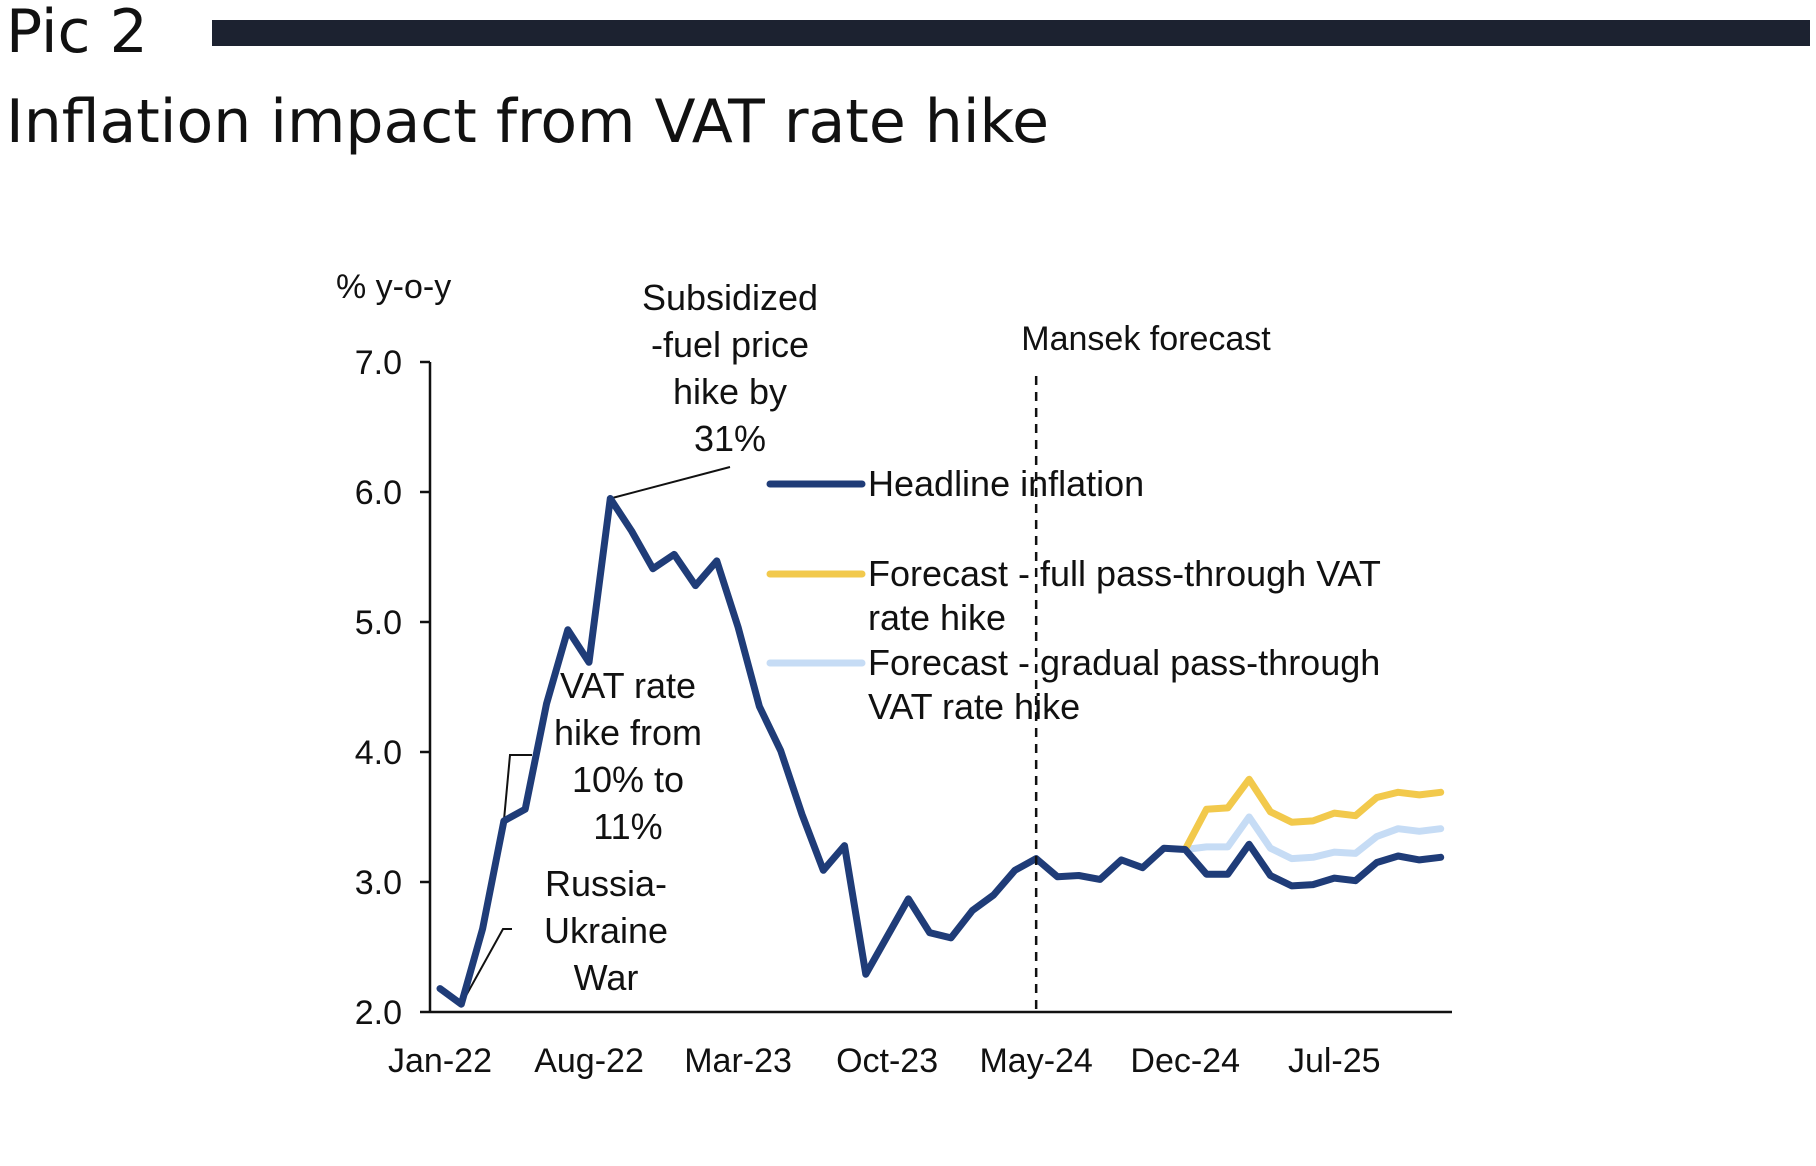 This screenshot has width=1816, height=1166. Describe the element at coordinates (1313, 838) in the screenshot. I see `series-line-gradual_pass_through` at that location.